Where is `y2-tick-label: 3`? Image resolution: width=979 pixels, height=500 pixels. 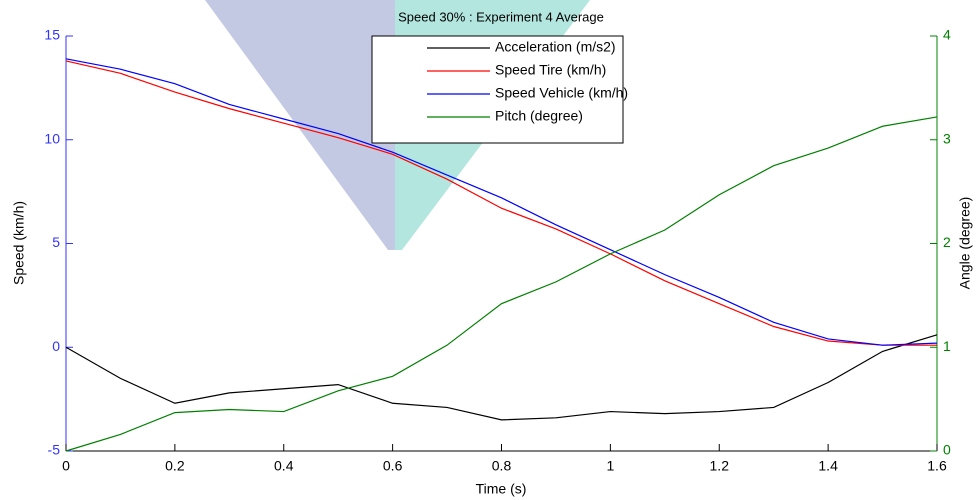
y2-tick-label: 3 is located at coordinates (947, 138).